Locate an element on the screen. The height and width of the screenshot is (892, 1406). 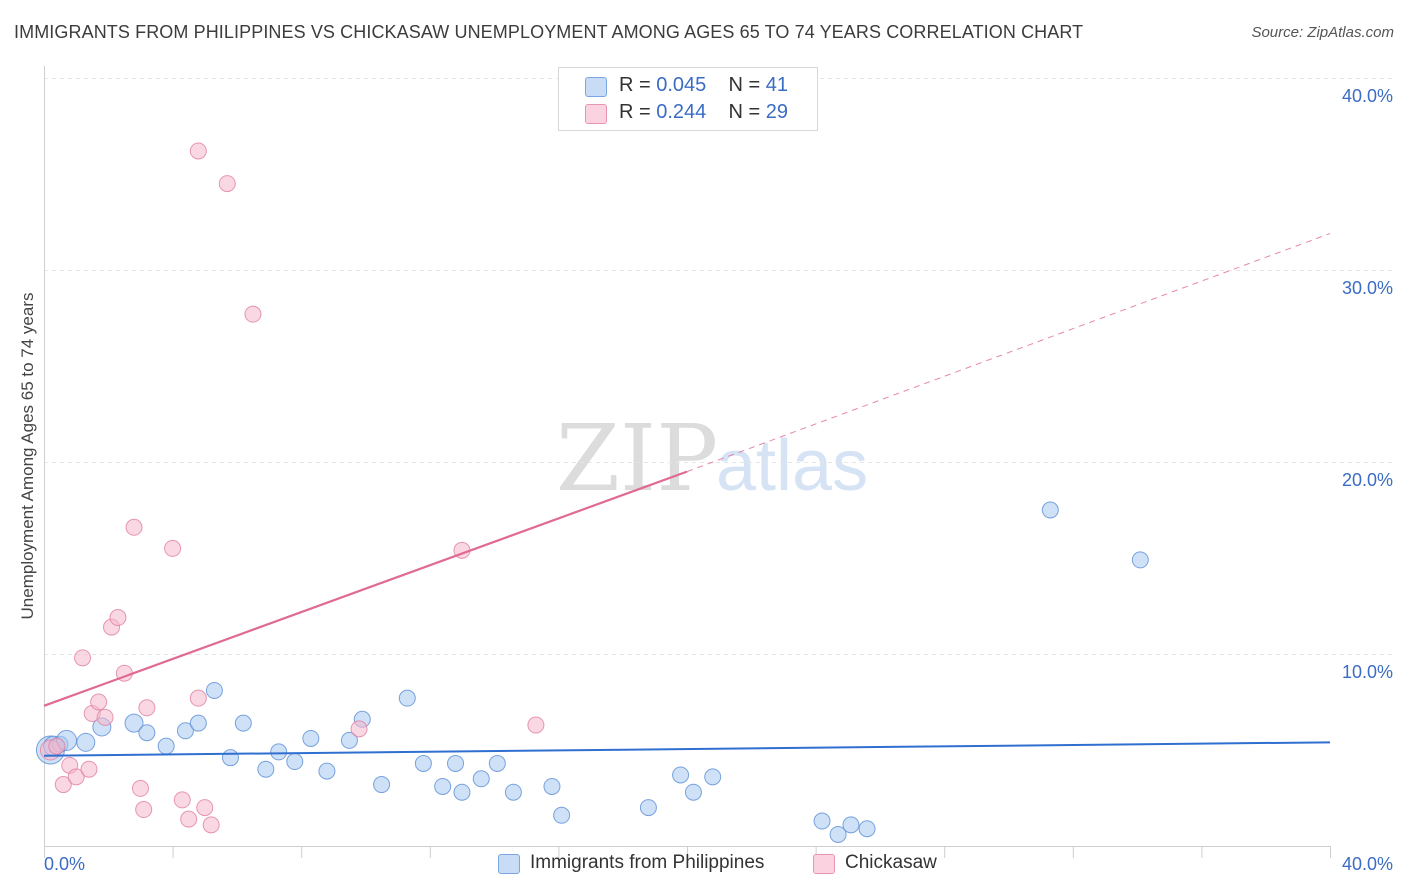
legend-n-value: 41 is located at coordinates (777, 85).